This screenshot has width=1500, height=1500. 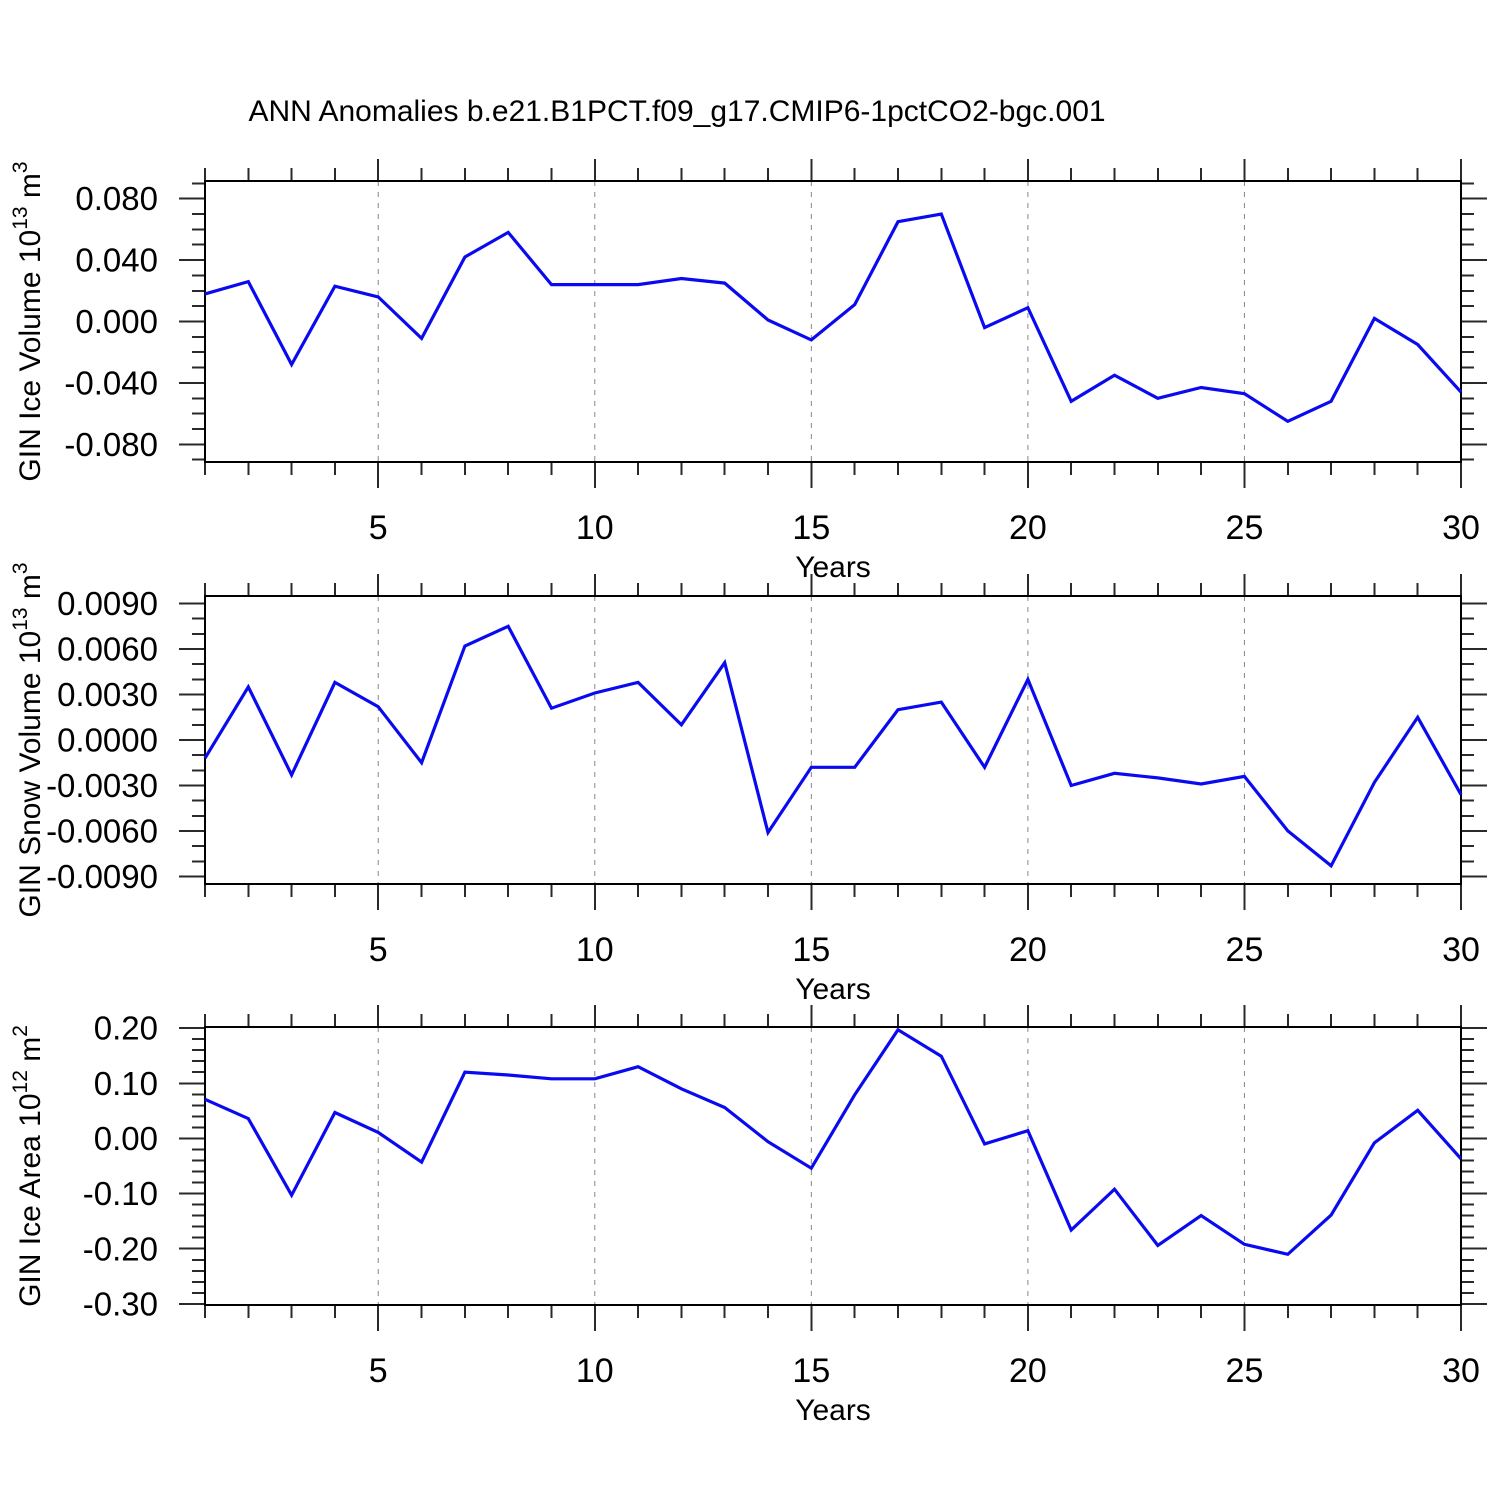 I want to click on y-tick-label: 0.0060, so click(x=107, y=649).